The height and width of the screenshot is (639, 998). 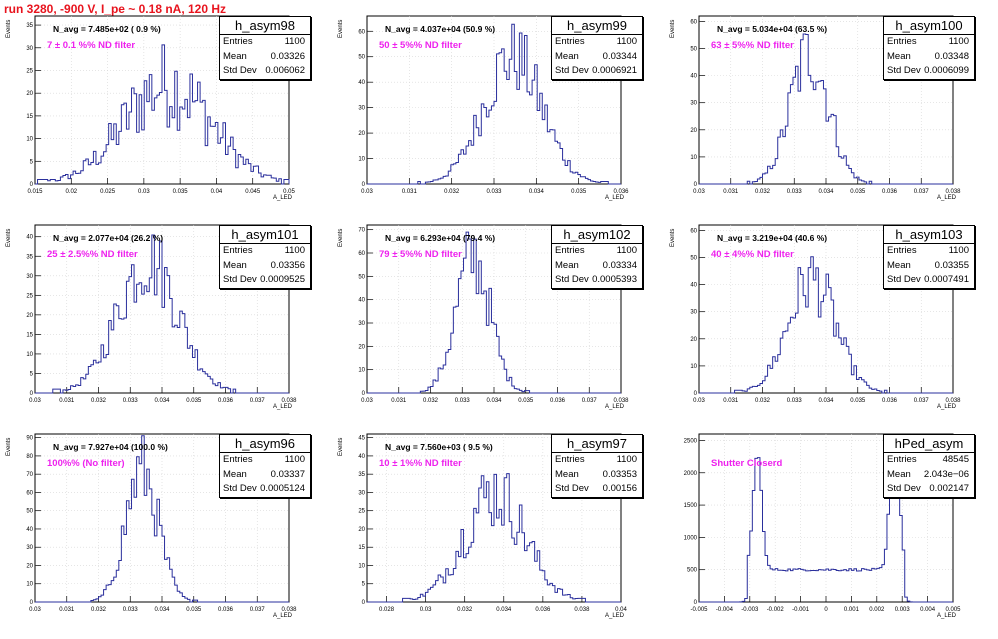 What do you see at coordinates (32, 603) in the screenshot?
I see `y-tick-label: 0` at bounding box center [32, 603].